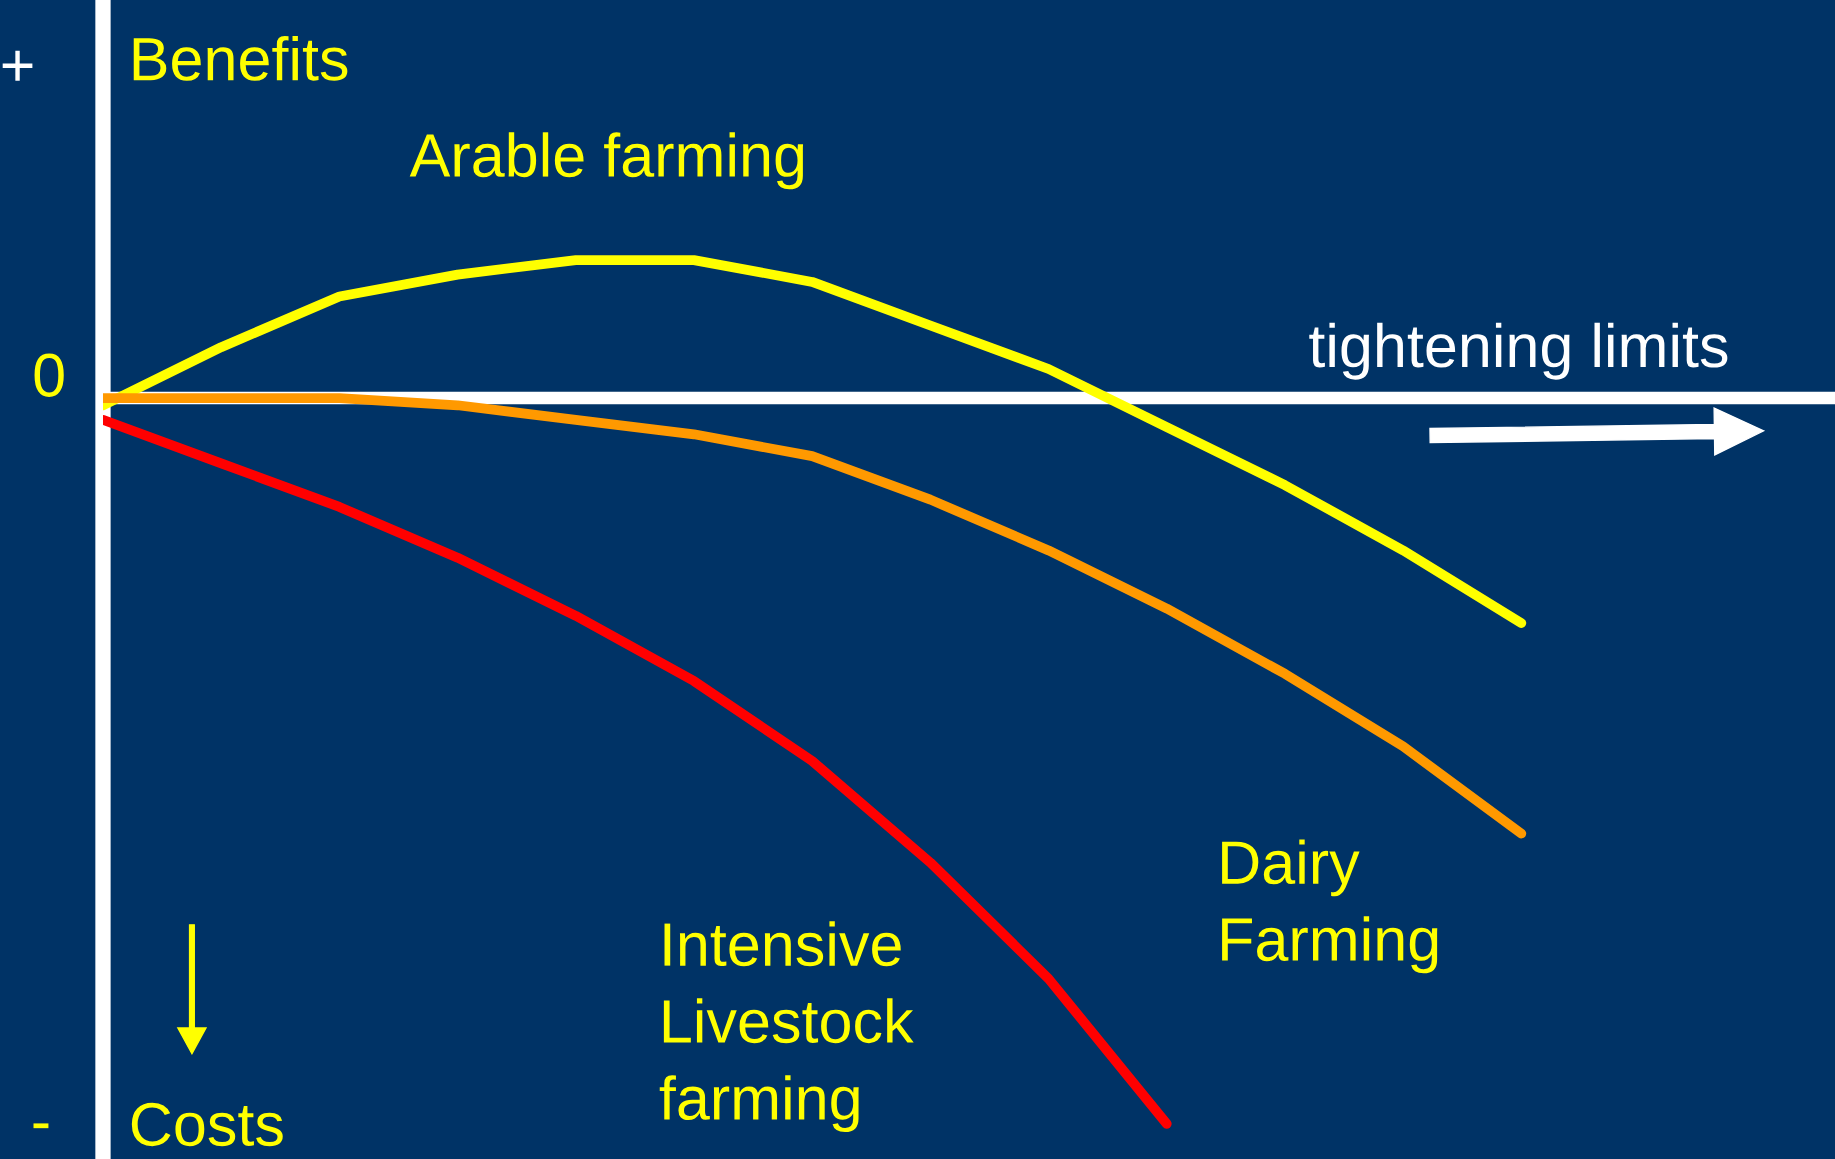 The image size is (1835, 1159). Describe the element at coordinates (49, 375) in the screenshot. I see `annotation: 0` at that location.